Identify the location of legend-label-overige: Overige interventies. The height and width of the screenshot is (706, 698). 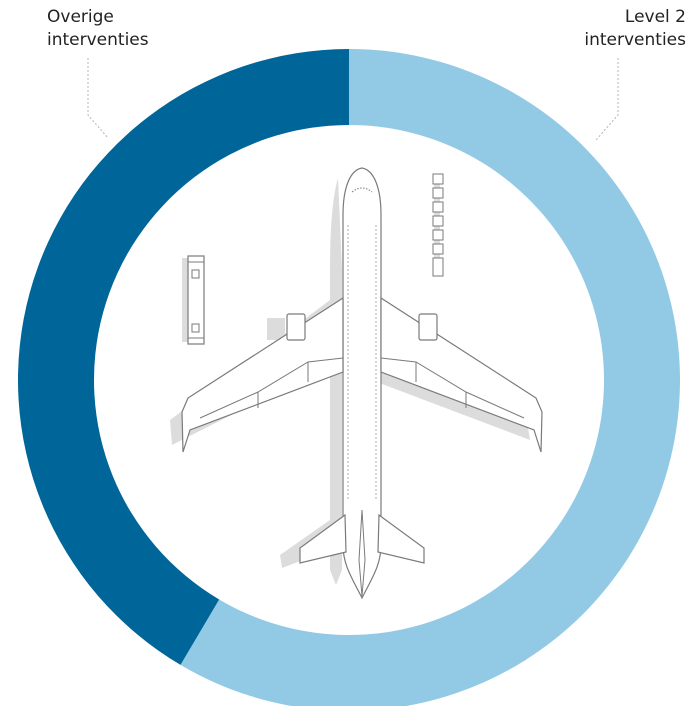
(98, 29).